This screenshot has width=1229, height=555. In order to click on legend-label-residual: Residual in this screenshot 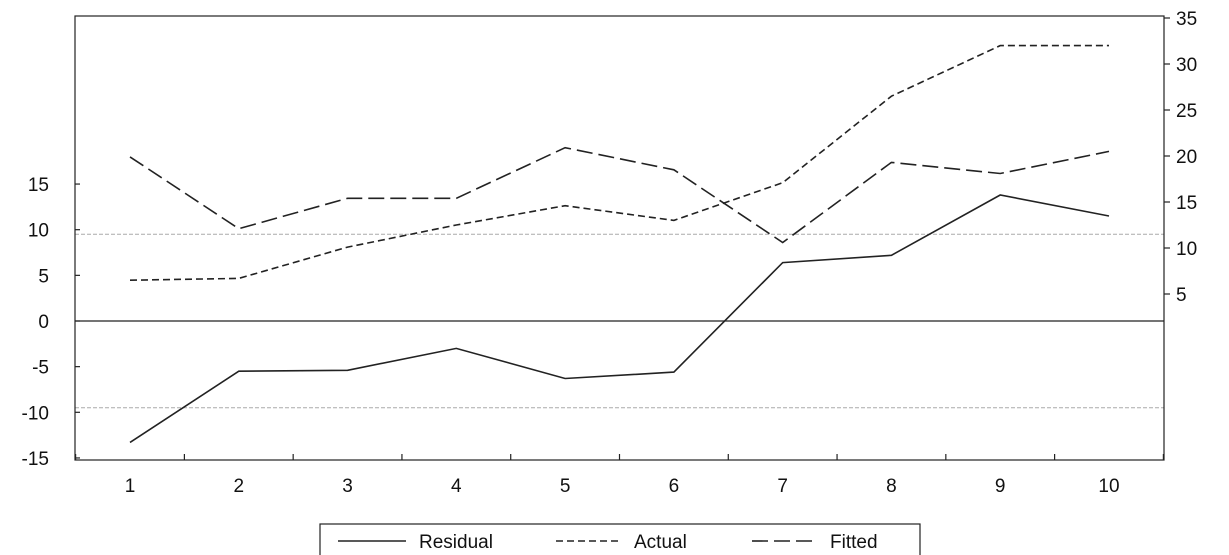, I will do `click(456, 542)`.